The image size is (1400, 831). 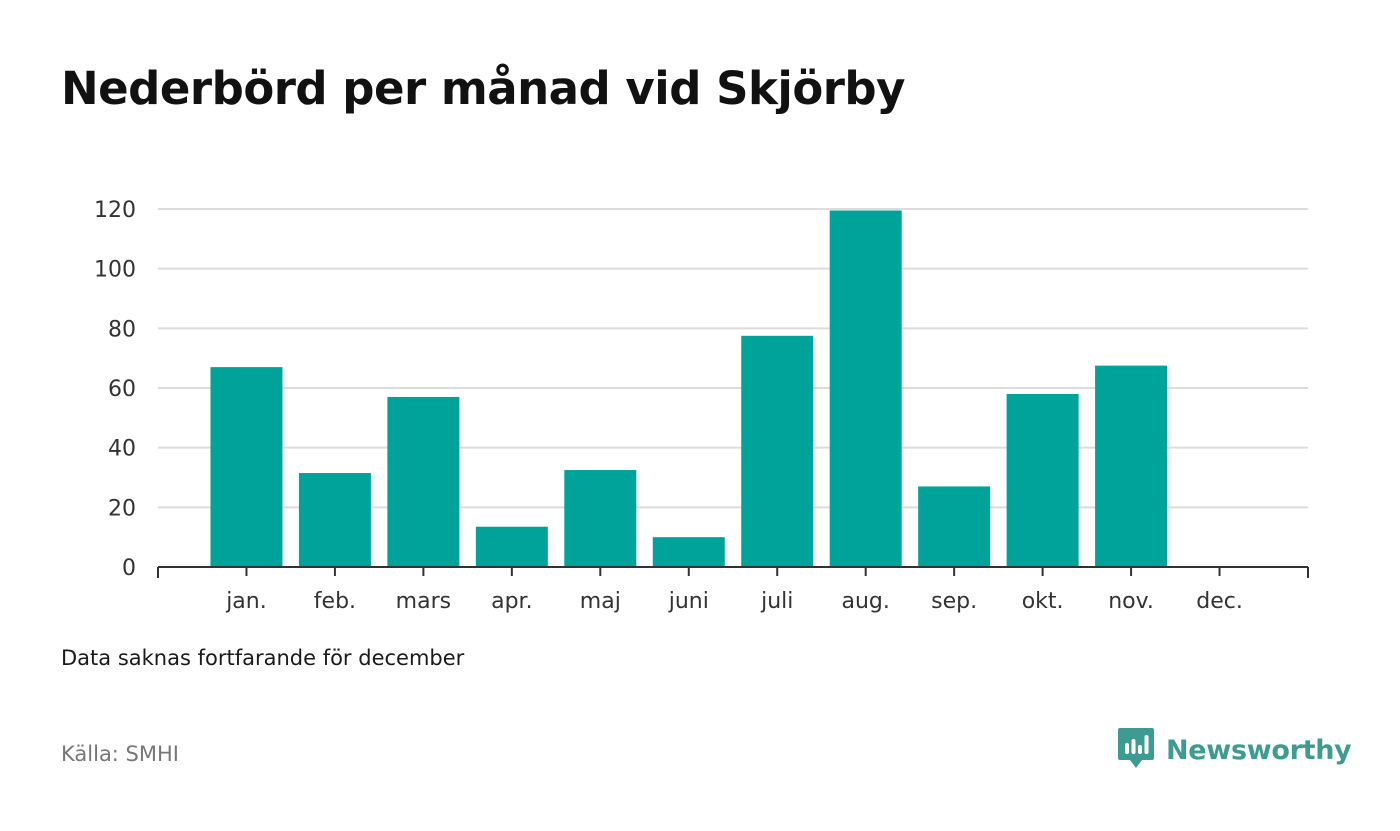 I want to click on newsworthy-logo-icon, so click(x=1136, y=748).